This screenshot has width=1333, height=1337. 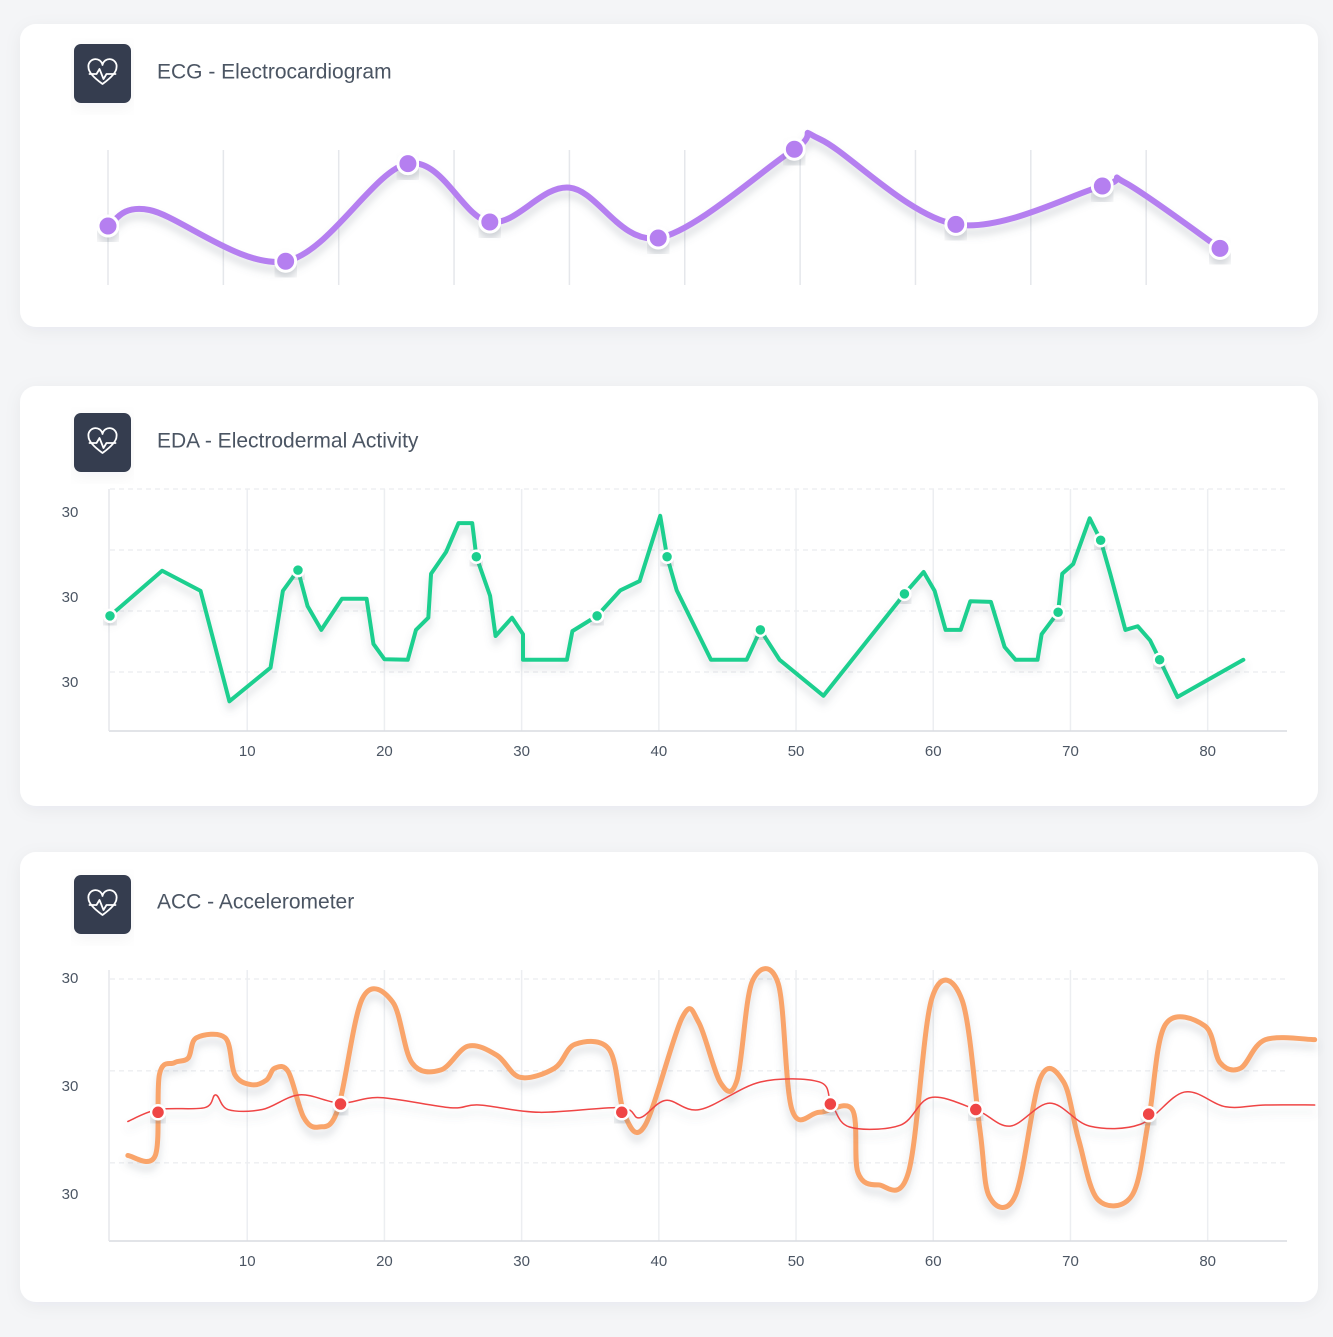 I want to click on card-title: ACC - Accelerometer, so click(x=255, y=902).